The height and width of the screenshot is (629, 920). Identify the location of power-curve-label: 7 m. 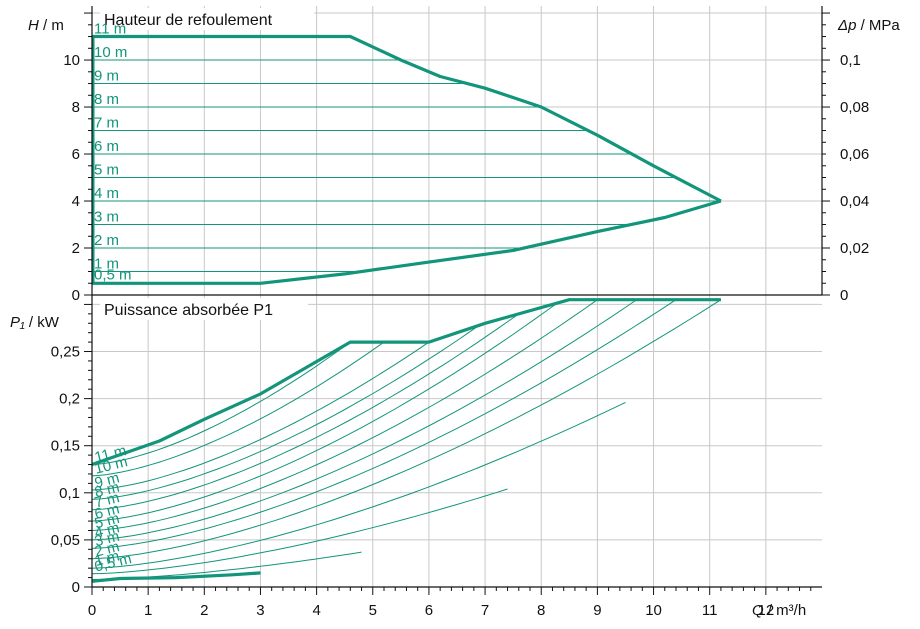
(107, 500).